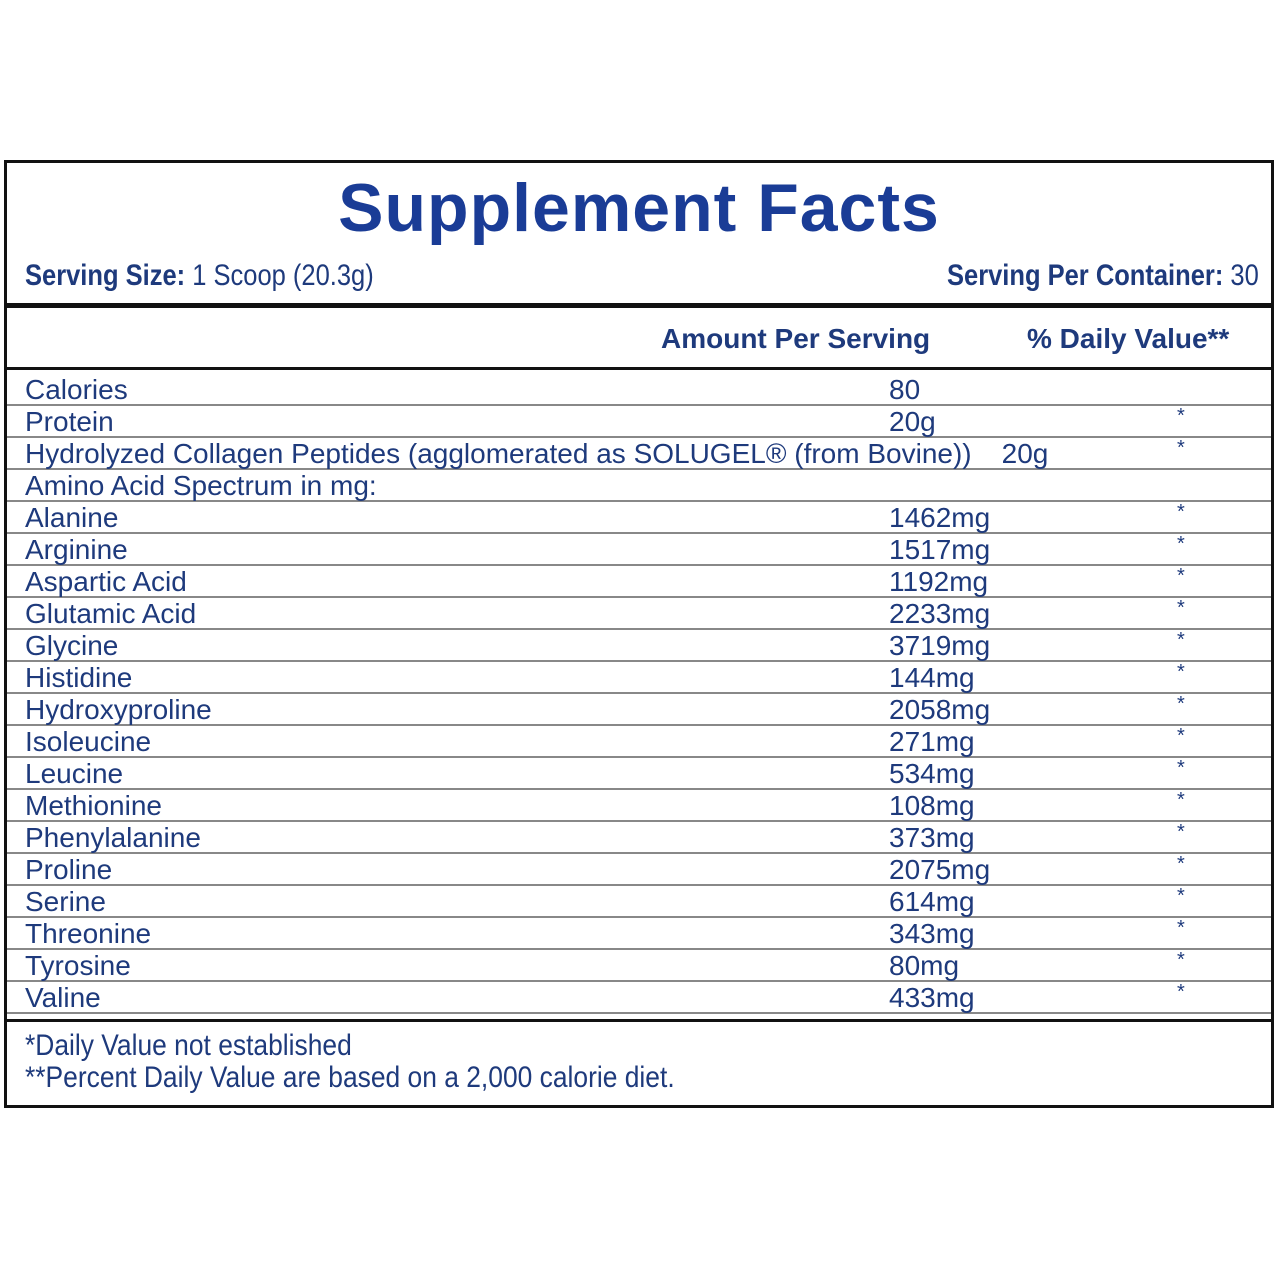  I want to click on table-row: Valine 433mg *, so click(639, 997).